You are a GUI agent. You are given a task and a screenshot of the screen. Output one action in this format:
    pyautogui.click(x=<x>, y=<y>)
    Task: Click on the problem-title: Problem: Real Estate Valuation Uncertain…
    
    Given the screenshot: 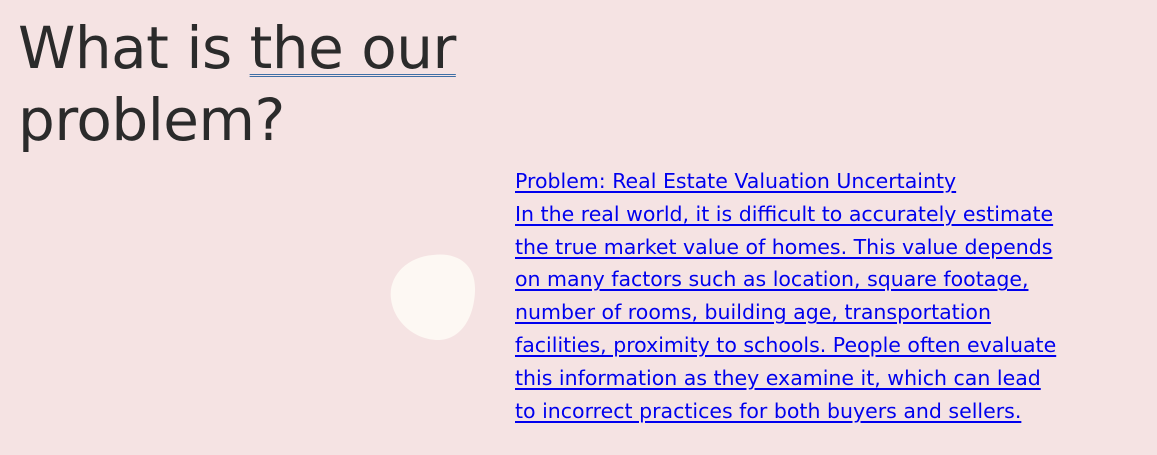 What is the action you would take?
    pyautogui.click(x=736, y=181)
    